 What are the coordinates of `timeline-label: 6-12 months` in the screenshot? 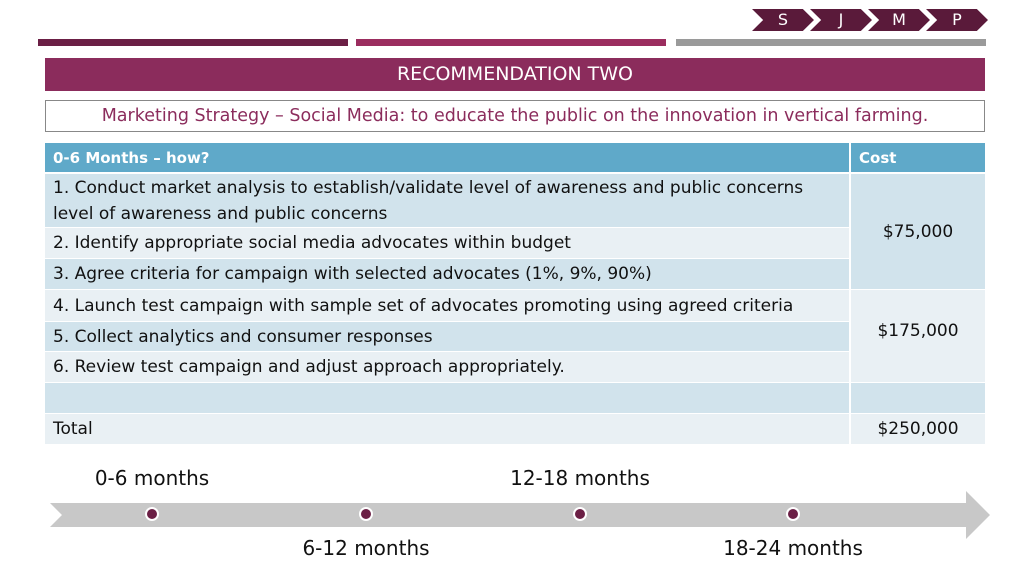 It's located at (366, 548).